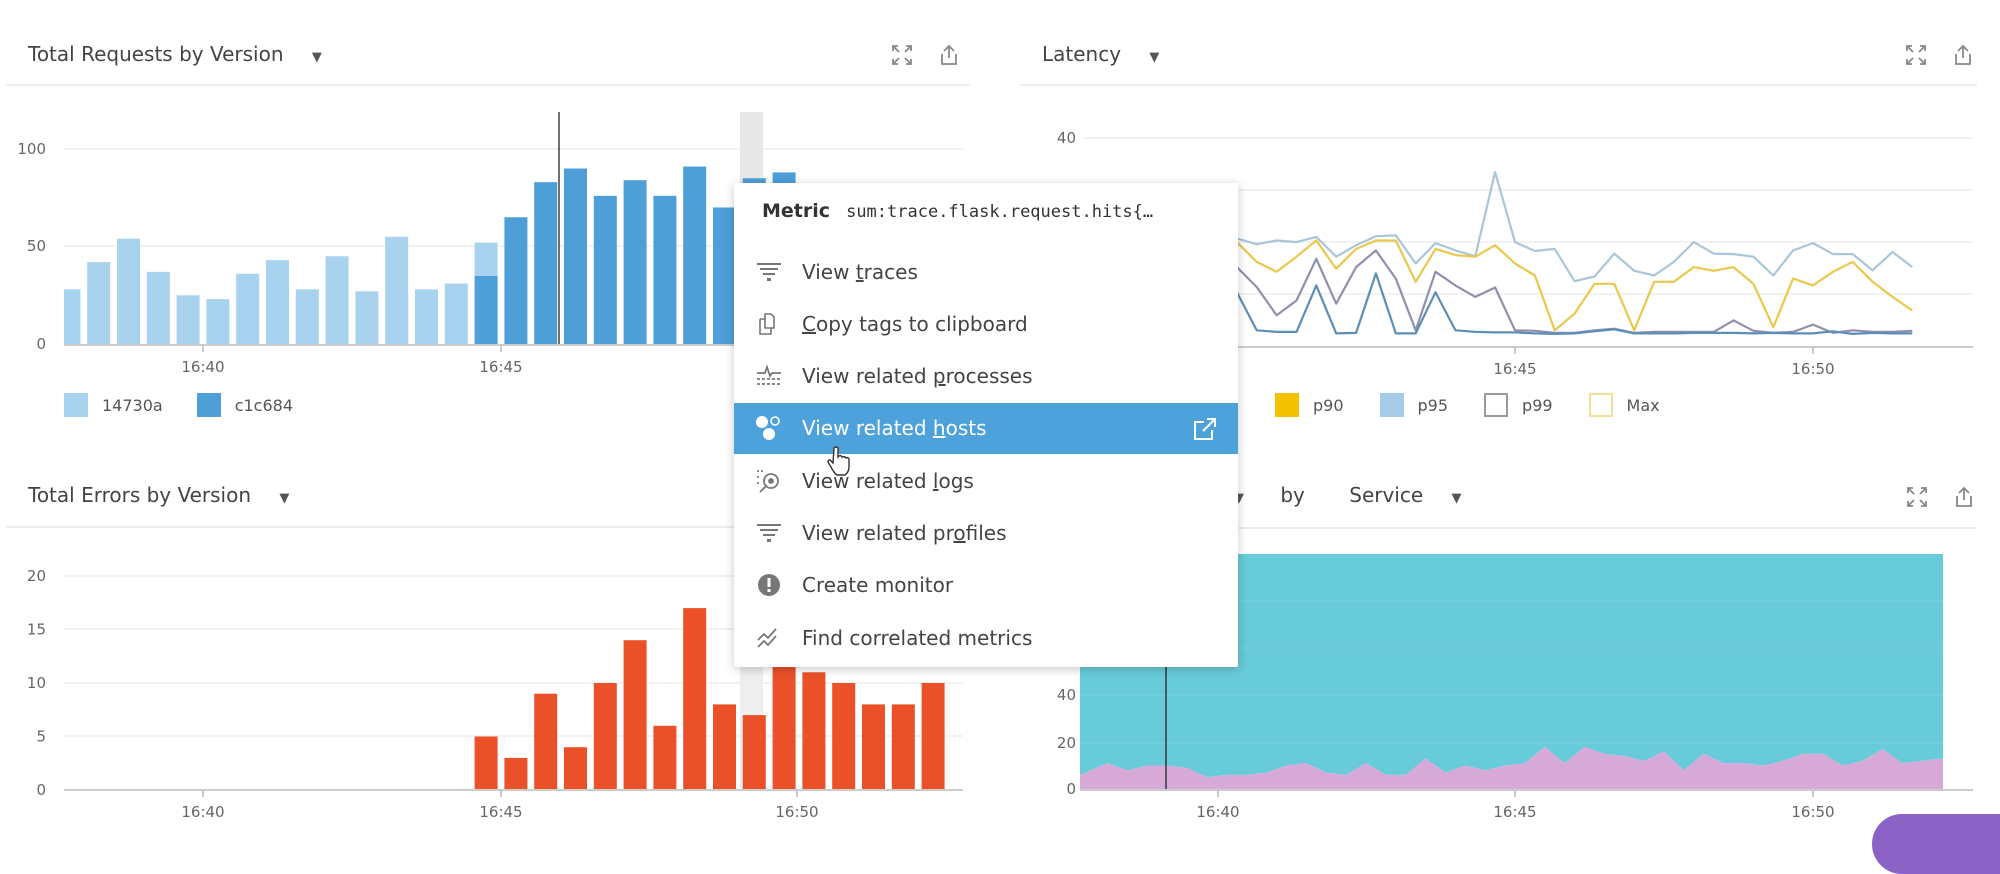  I want to click on legend-label: p90, so click(1328, 405).